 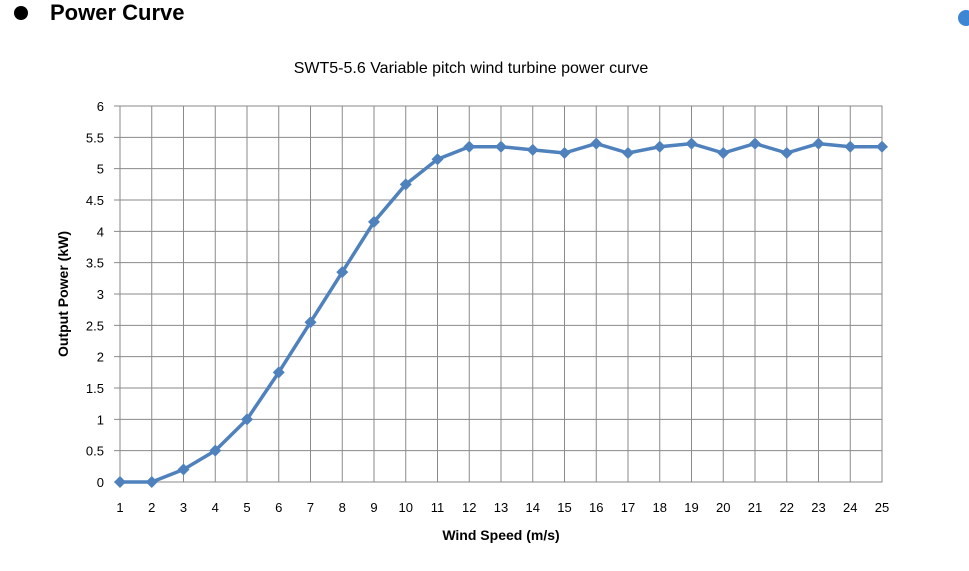 I want to click on x-tick-label: 10, so click(x=406, y=507).